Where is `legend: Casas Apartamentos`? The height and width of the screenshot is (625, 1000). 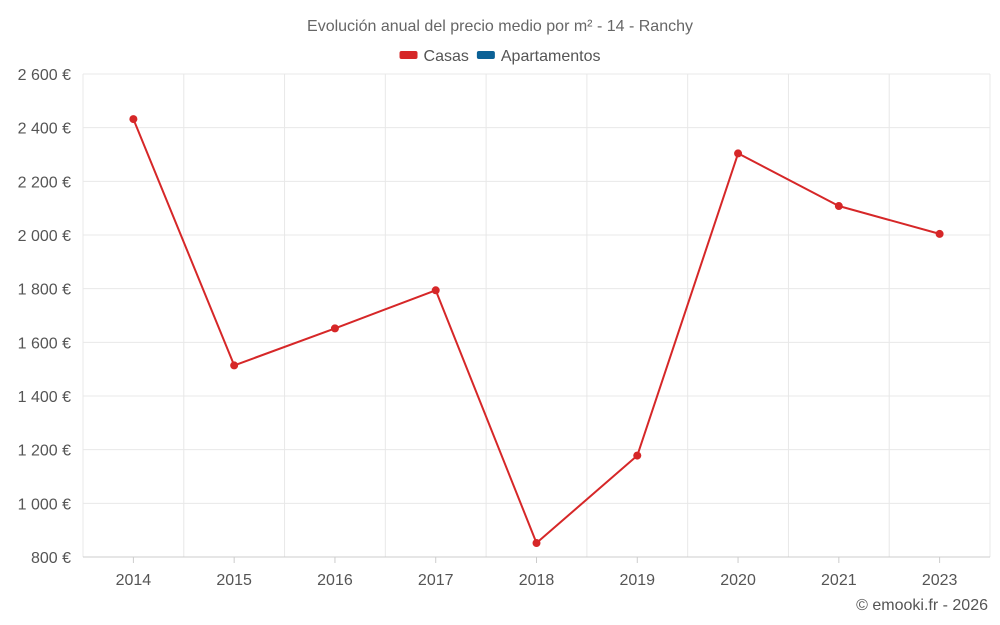 legend: Casas Apartamentos is located at coordinates (500, 56).